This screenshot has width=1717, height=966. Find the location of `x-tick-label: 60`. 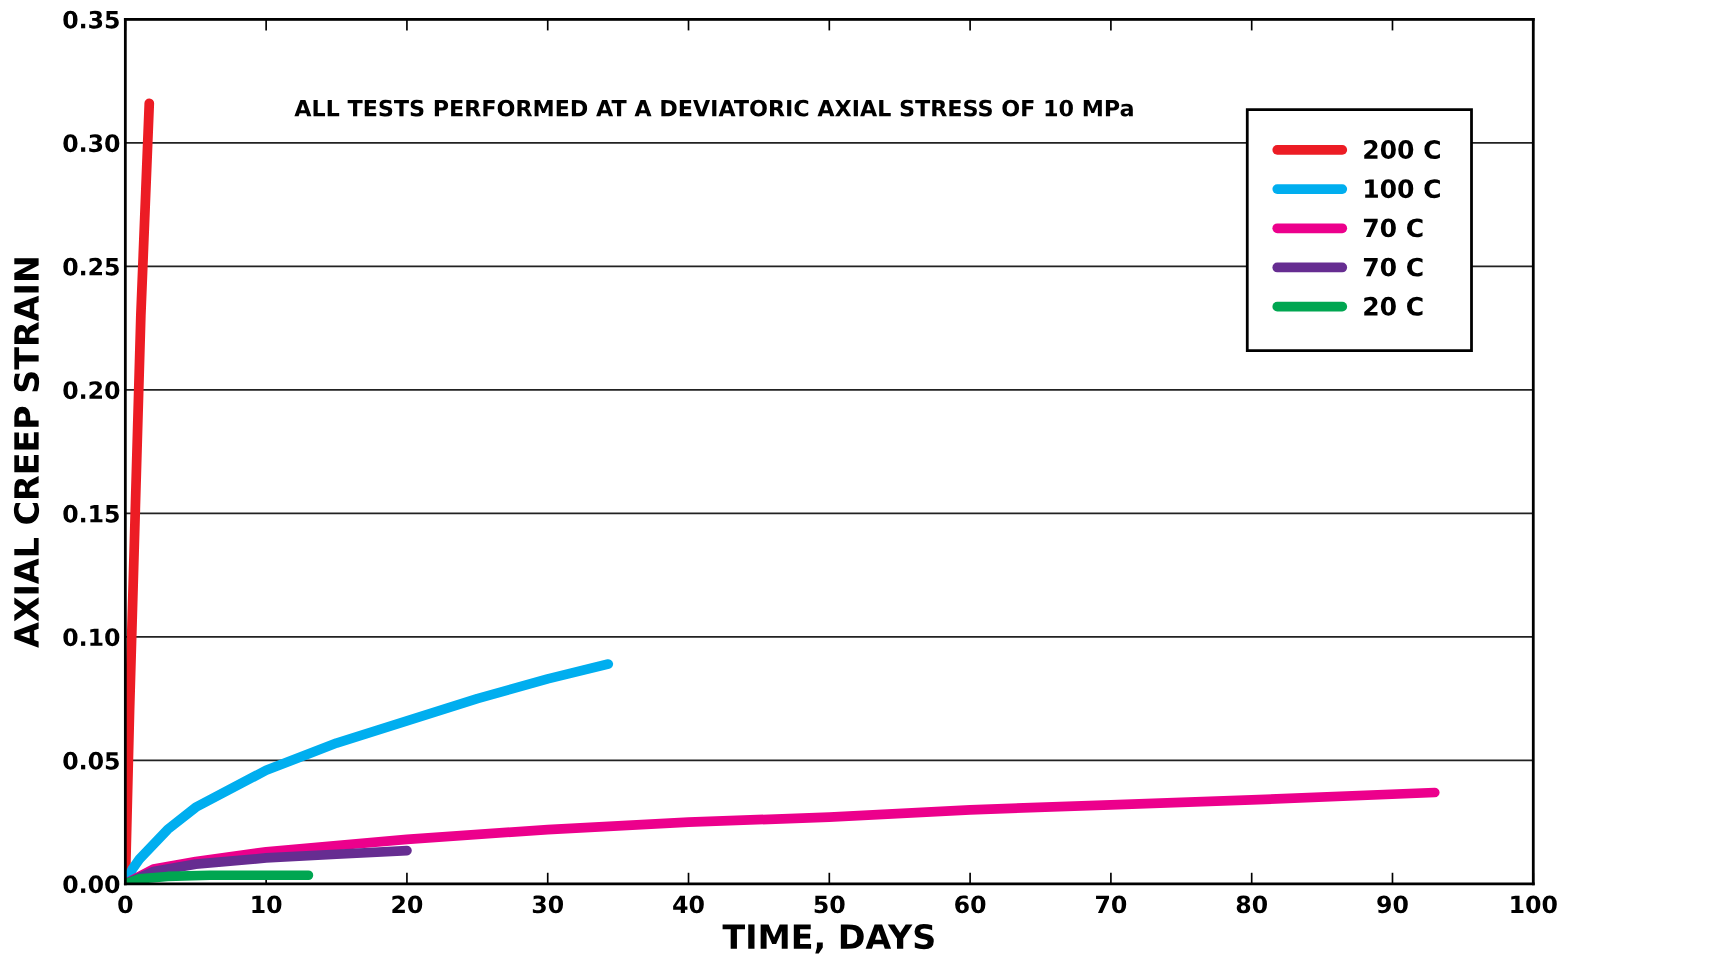

x-tick-label: 60 is located at coordinates (970, 904).